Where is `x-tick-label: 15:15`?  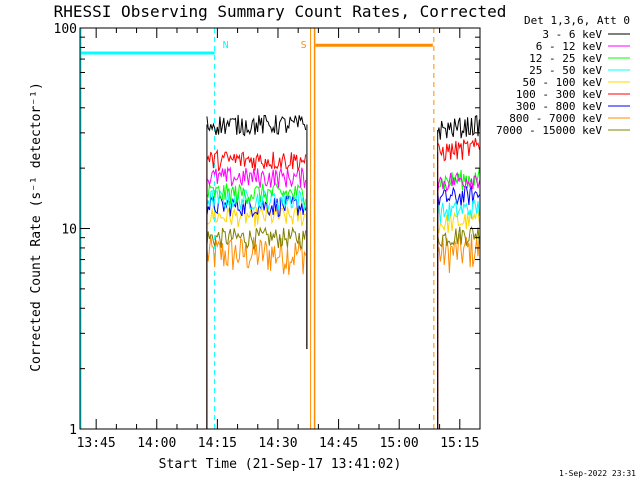 x-tick-label: 15:15 is located at coordinates (459, 443).